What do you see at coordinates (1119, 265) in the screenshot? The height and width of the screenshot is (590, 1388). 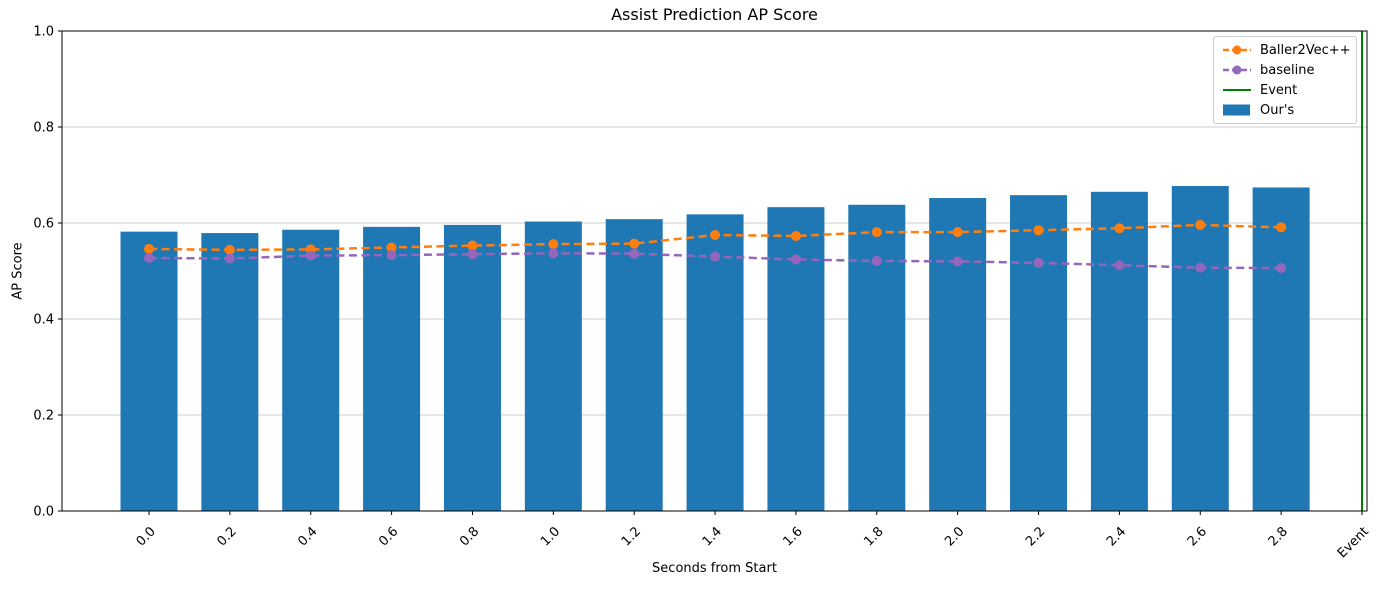 I see `marker-baseline-2.4` at bounding box center [1119, 265].